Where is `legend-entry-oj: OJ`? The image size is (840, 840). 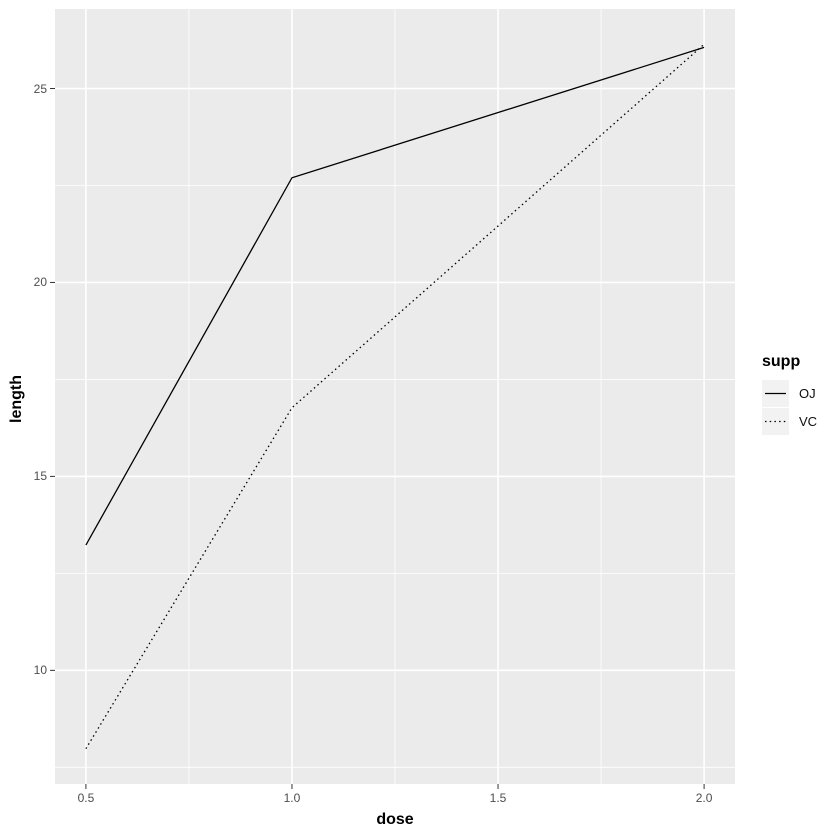
legend-entry-oj: OJ is located at coordinates (789, 393).